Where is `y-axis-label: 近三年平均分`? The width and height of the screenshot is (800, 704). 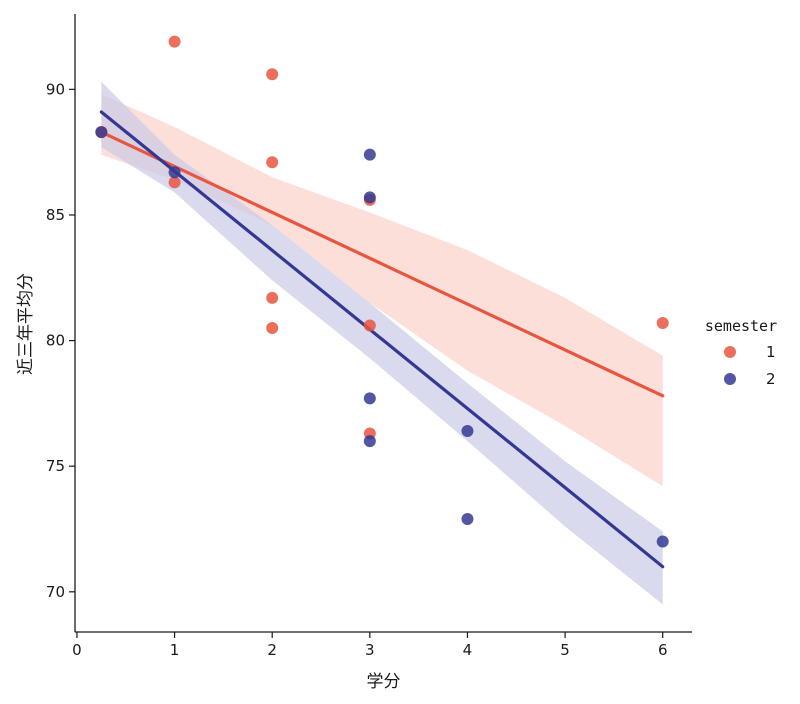
y-axis-label: 近三年平均分 is located at coordinates (26, 324).